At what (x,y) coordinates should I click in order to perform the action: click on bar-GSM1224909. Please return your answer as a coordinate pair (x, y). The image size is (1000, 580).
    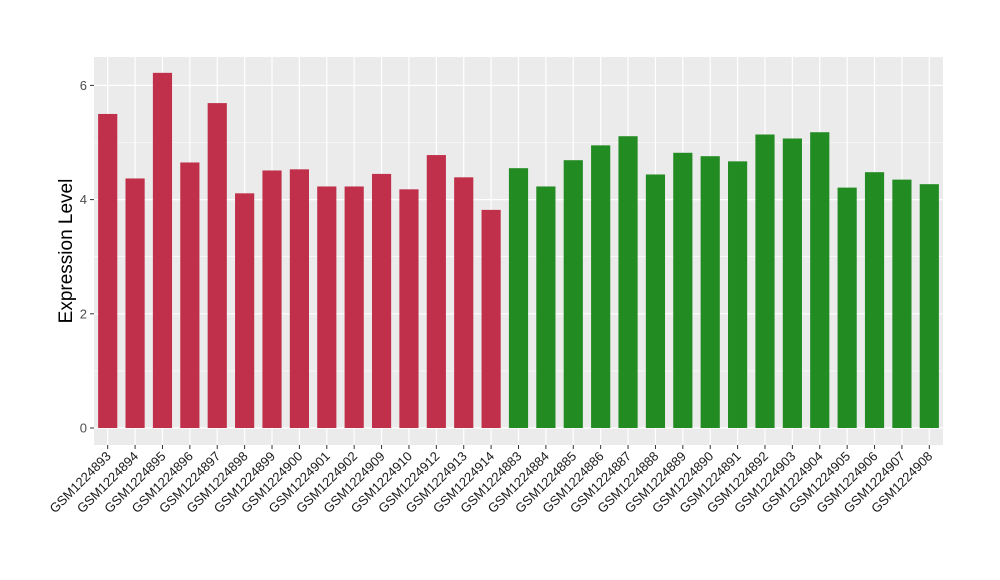
    Looking at the image, I should click on (381, 300).